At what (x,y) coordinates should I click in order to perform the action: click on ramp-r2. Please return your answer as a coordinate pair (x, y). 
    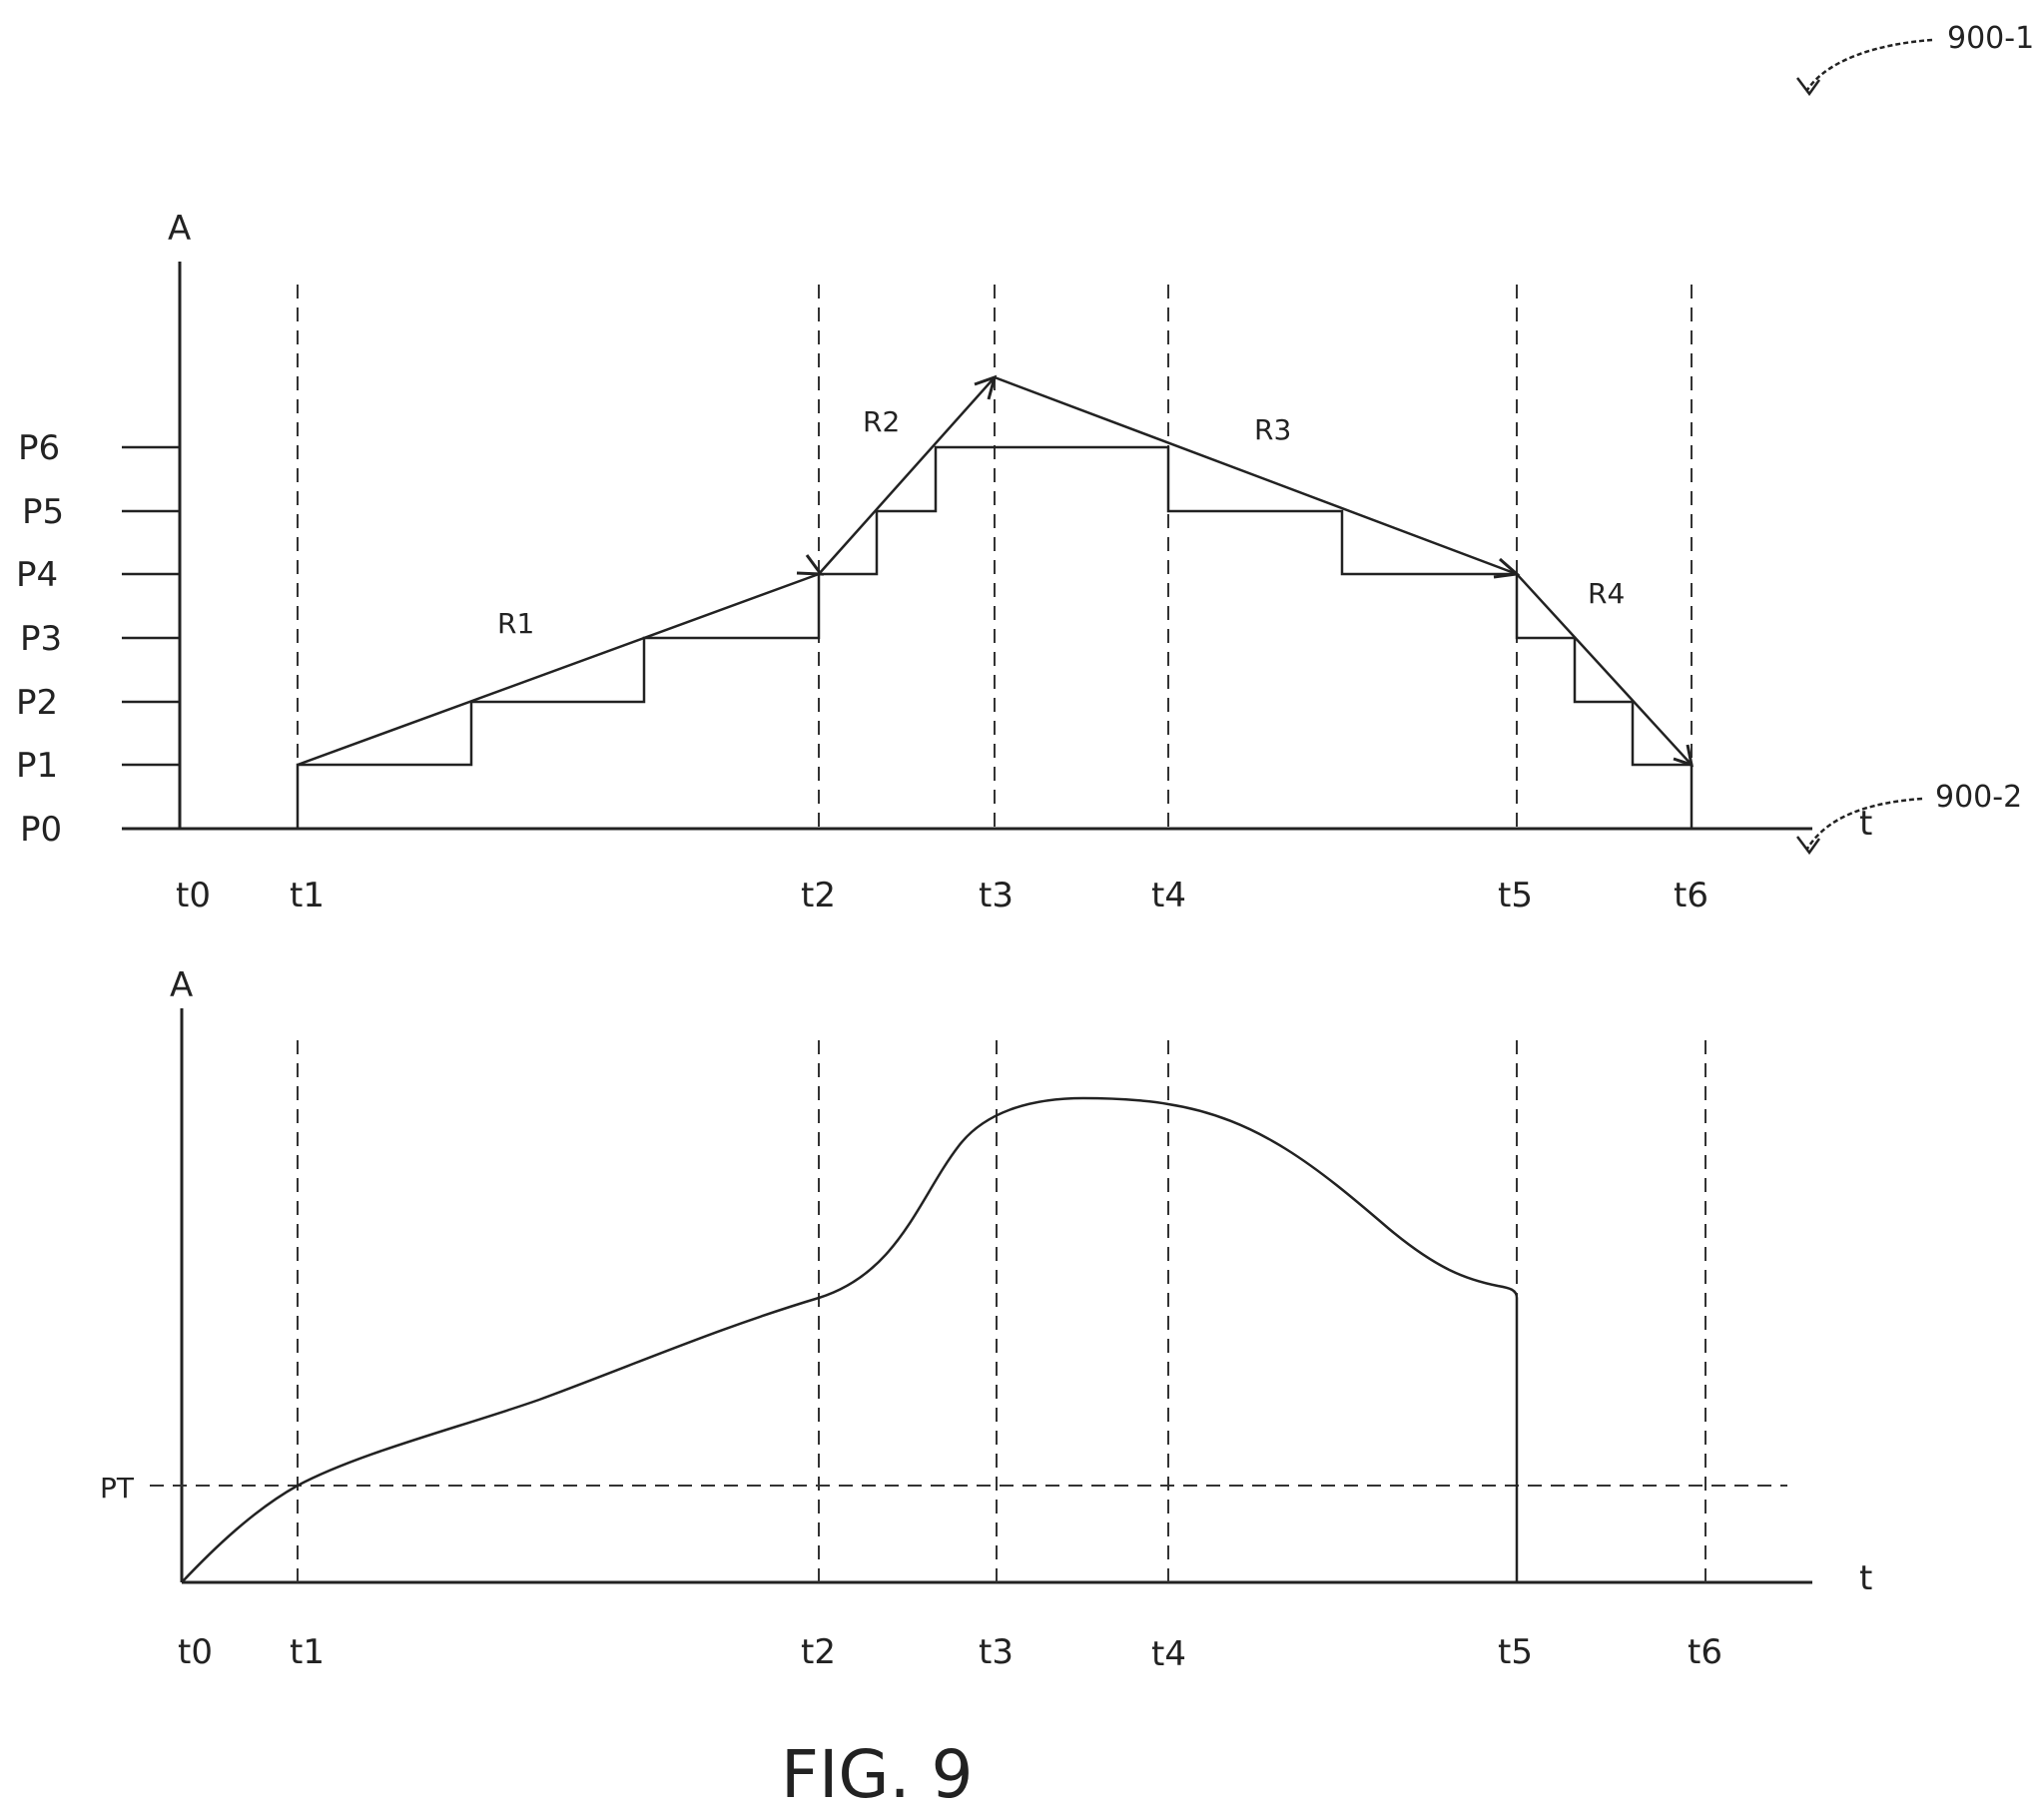
    Looking at the image, I should click on (907, 476).